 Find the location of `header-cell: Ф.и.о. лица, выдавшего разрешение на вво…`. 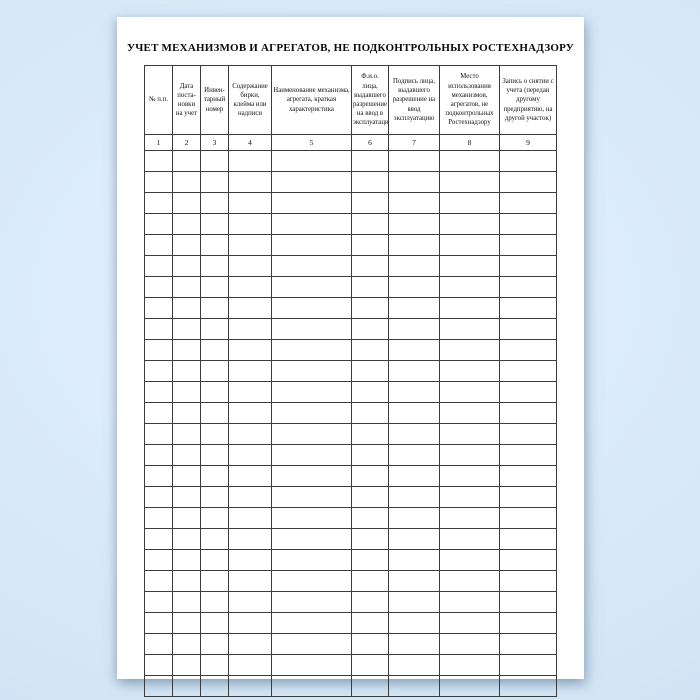

header-cell: Ф.и.о. лица, выдавшего разрешение на вво… is located at coordinates (370, 100).